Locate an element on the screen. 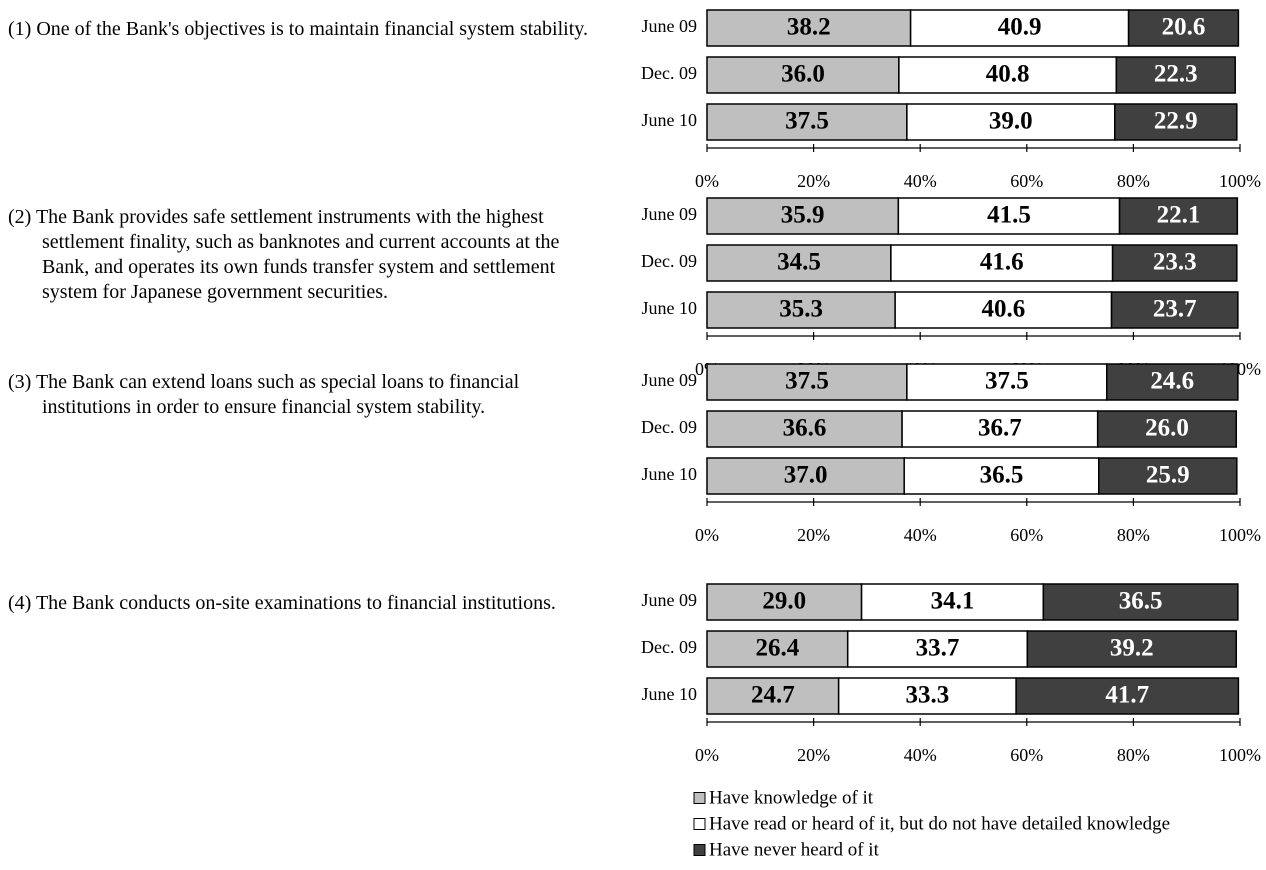  value-label: 41.7 is located at coordinates (1127, 695).